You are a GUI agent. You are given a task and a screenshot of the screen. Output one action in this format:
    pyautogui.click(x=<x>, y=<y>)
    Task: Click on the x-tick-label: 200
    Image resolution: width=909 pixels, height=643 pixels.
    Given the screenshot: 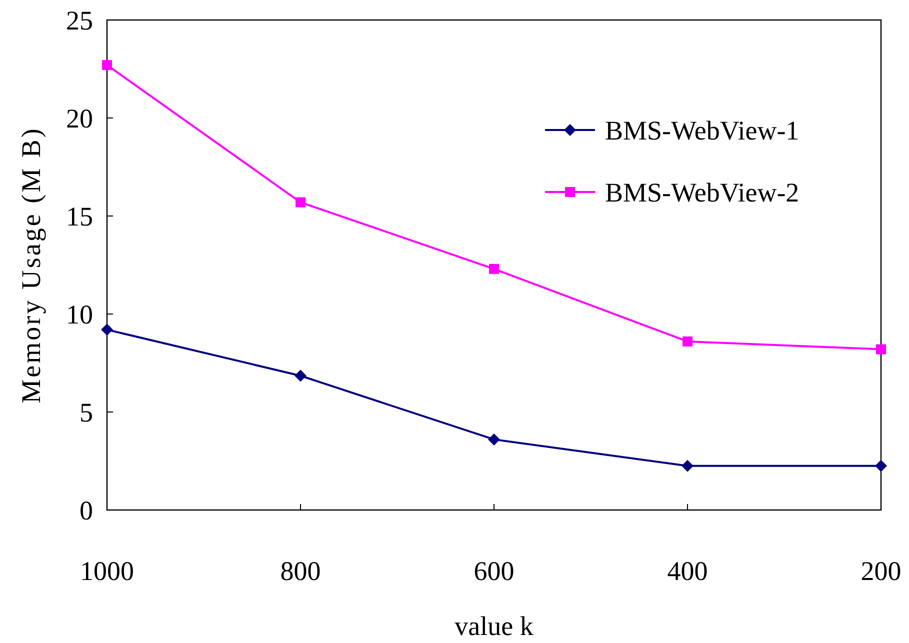 What is the action you would take?
    pyautogui.click(x=881, y=571)
    